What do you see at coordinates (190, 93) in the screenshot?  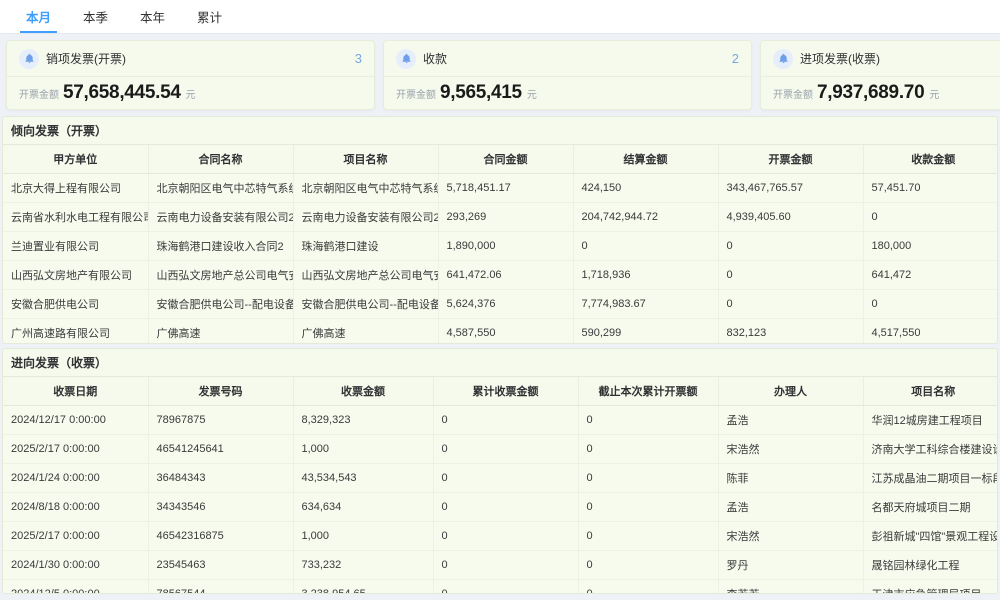 I see `card-body: 开票金额 57,658,445.54 元` at bounding box center [190, 93].